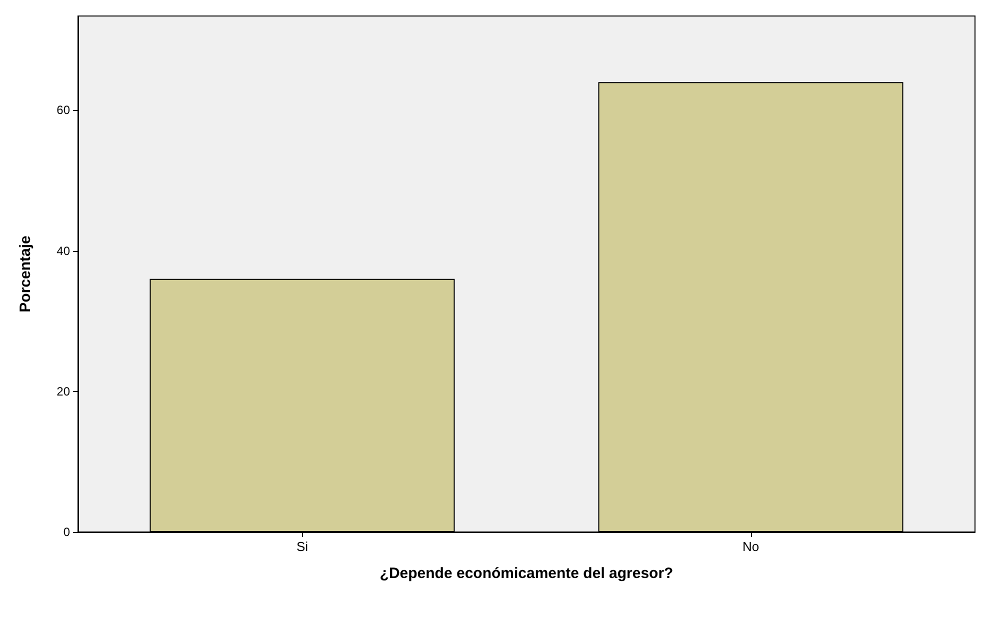  What do you see at coordinates (63, 391) in the screenshot?
I see `y-tick-label: 20` at bounding box center [63, 391].